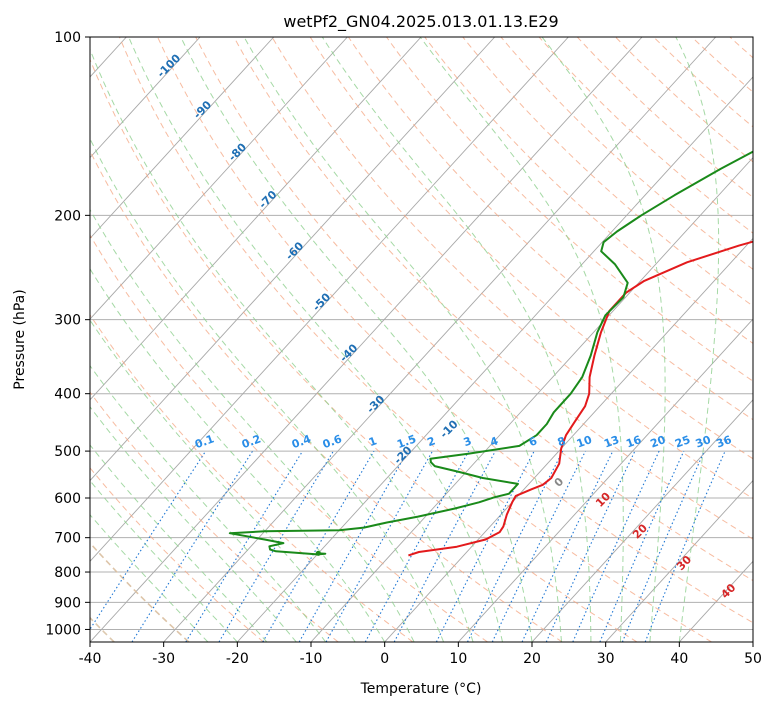  I want to click on y-tick-label: 900, so click(67, 603).